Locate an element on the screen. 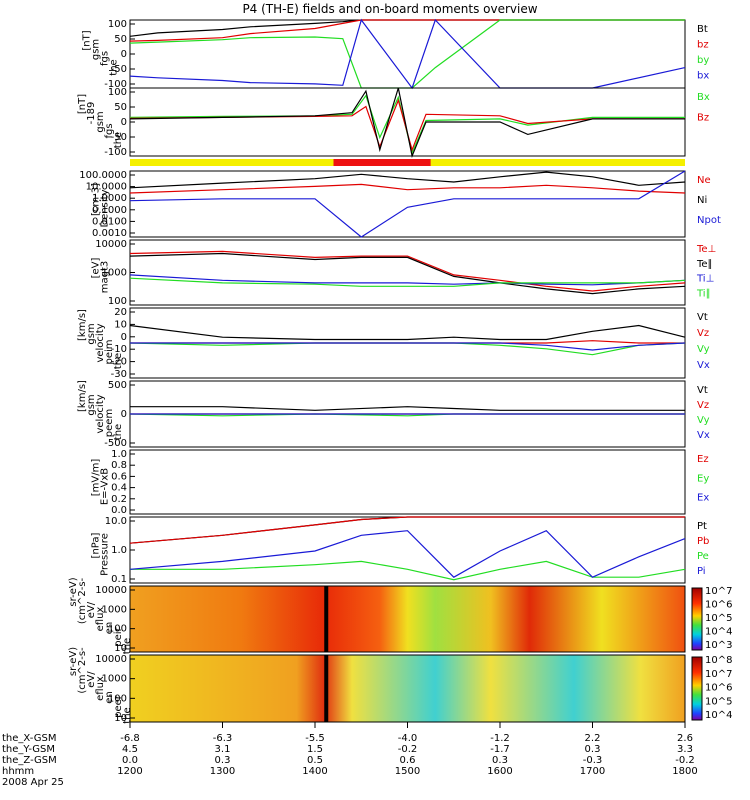 This screenshot has width=750, height=800. colorbar-tick-label: 10^8 is located at coordinates (718, 660).